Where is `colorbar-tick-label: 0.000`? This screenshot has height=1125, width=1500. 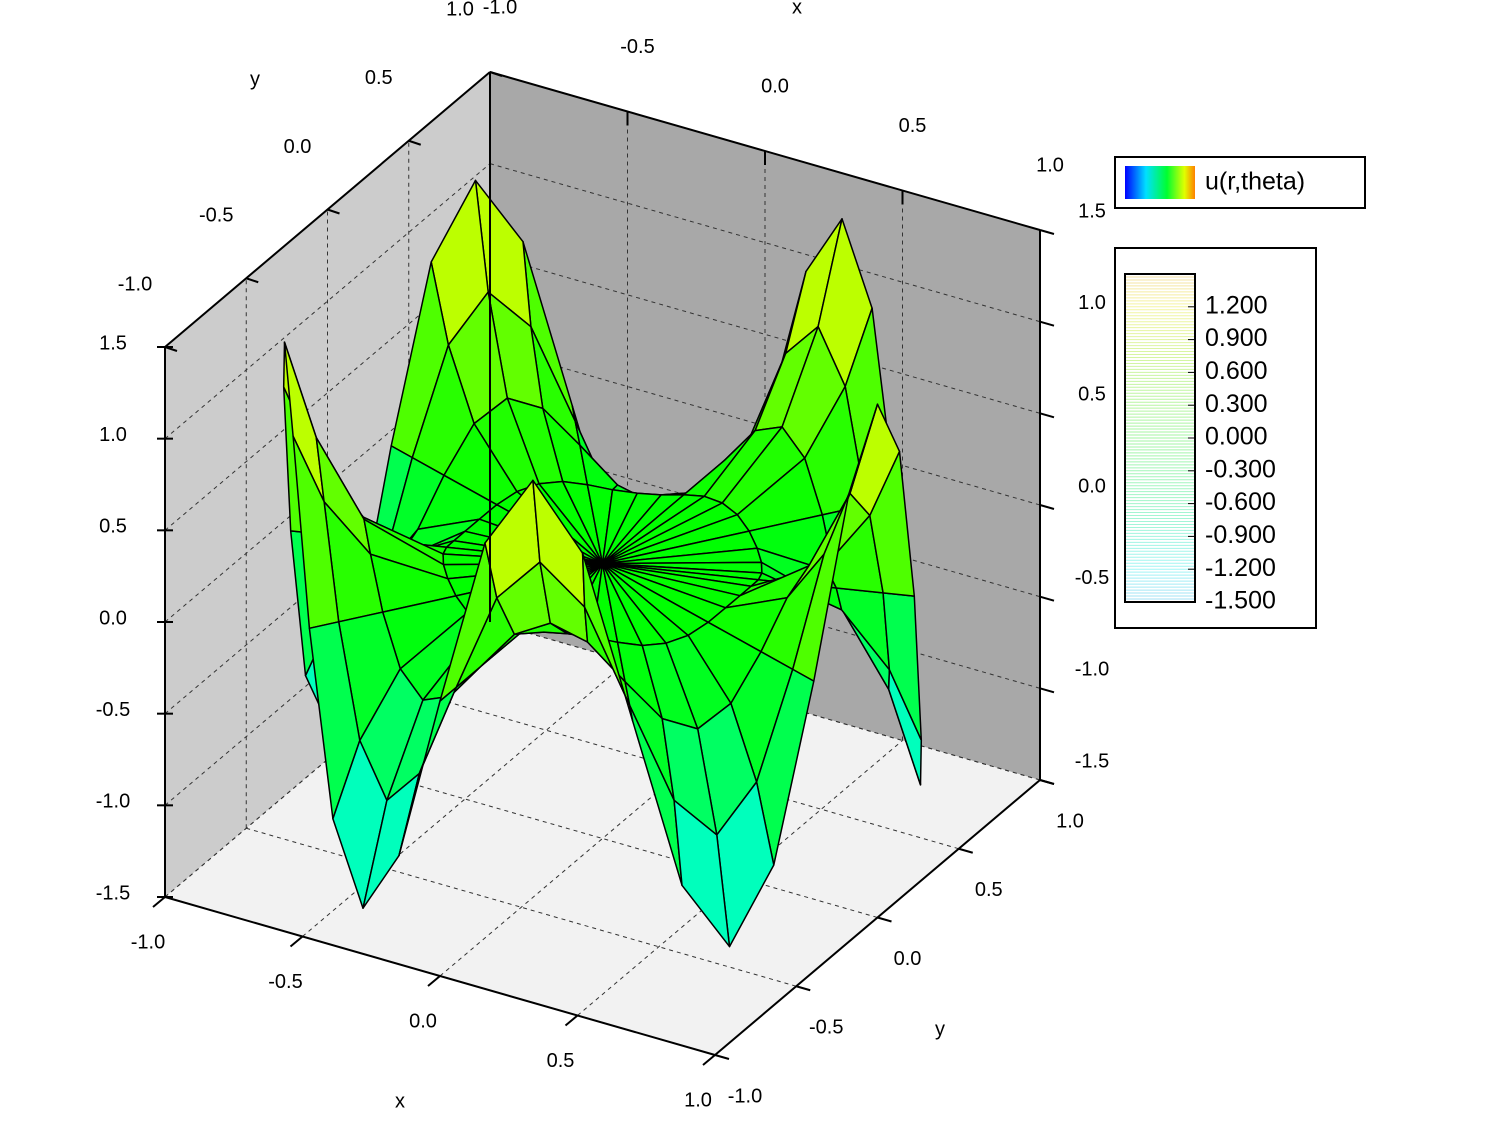
colorbar-tick-label: 0.000 is located at coordinates (1236, 437).